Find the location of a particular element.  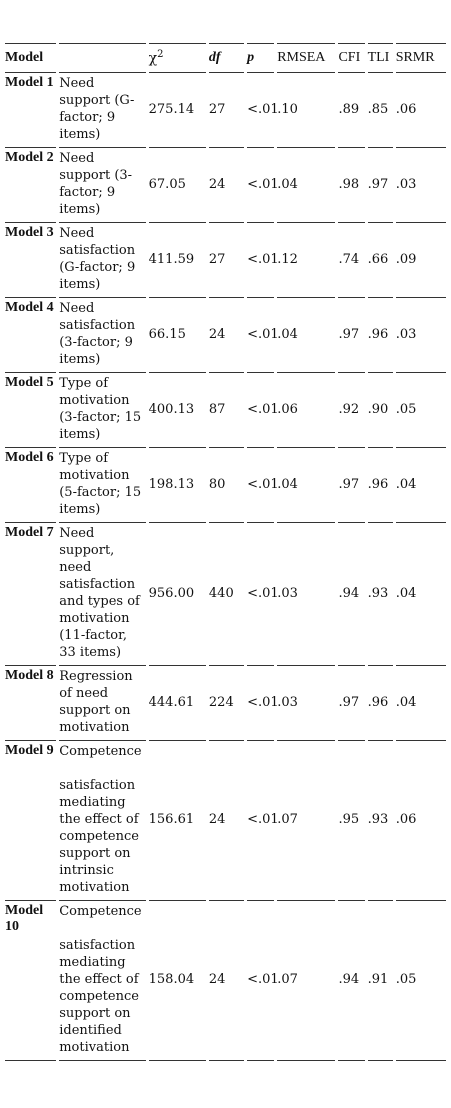

rmsea-value: .06 is located at coordinates (306, 410).